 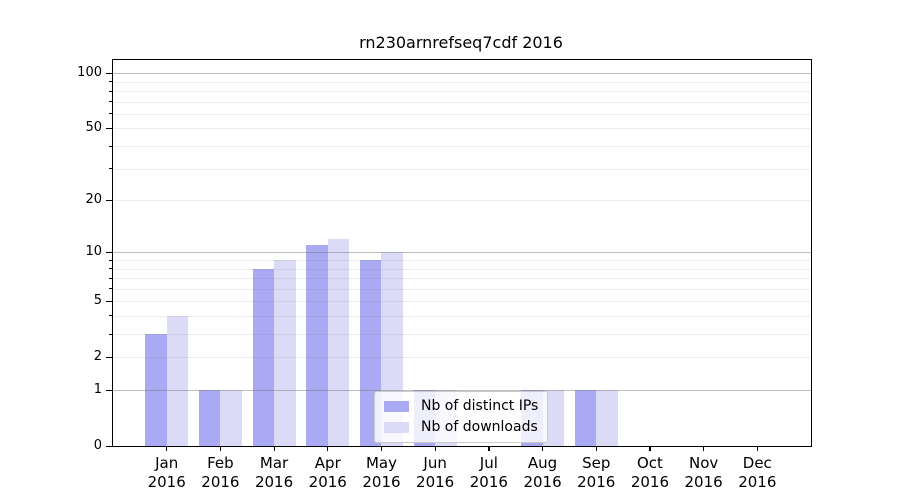 I want to click on x-tick-label: Apr 2016, so click(x=327, y=472).